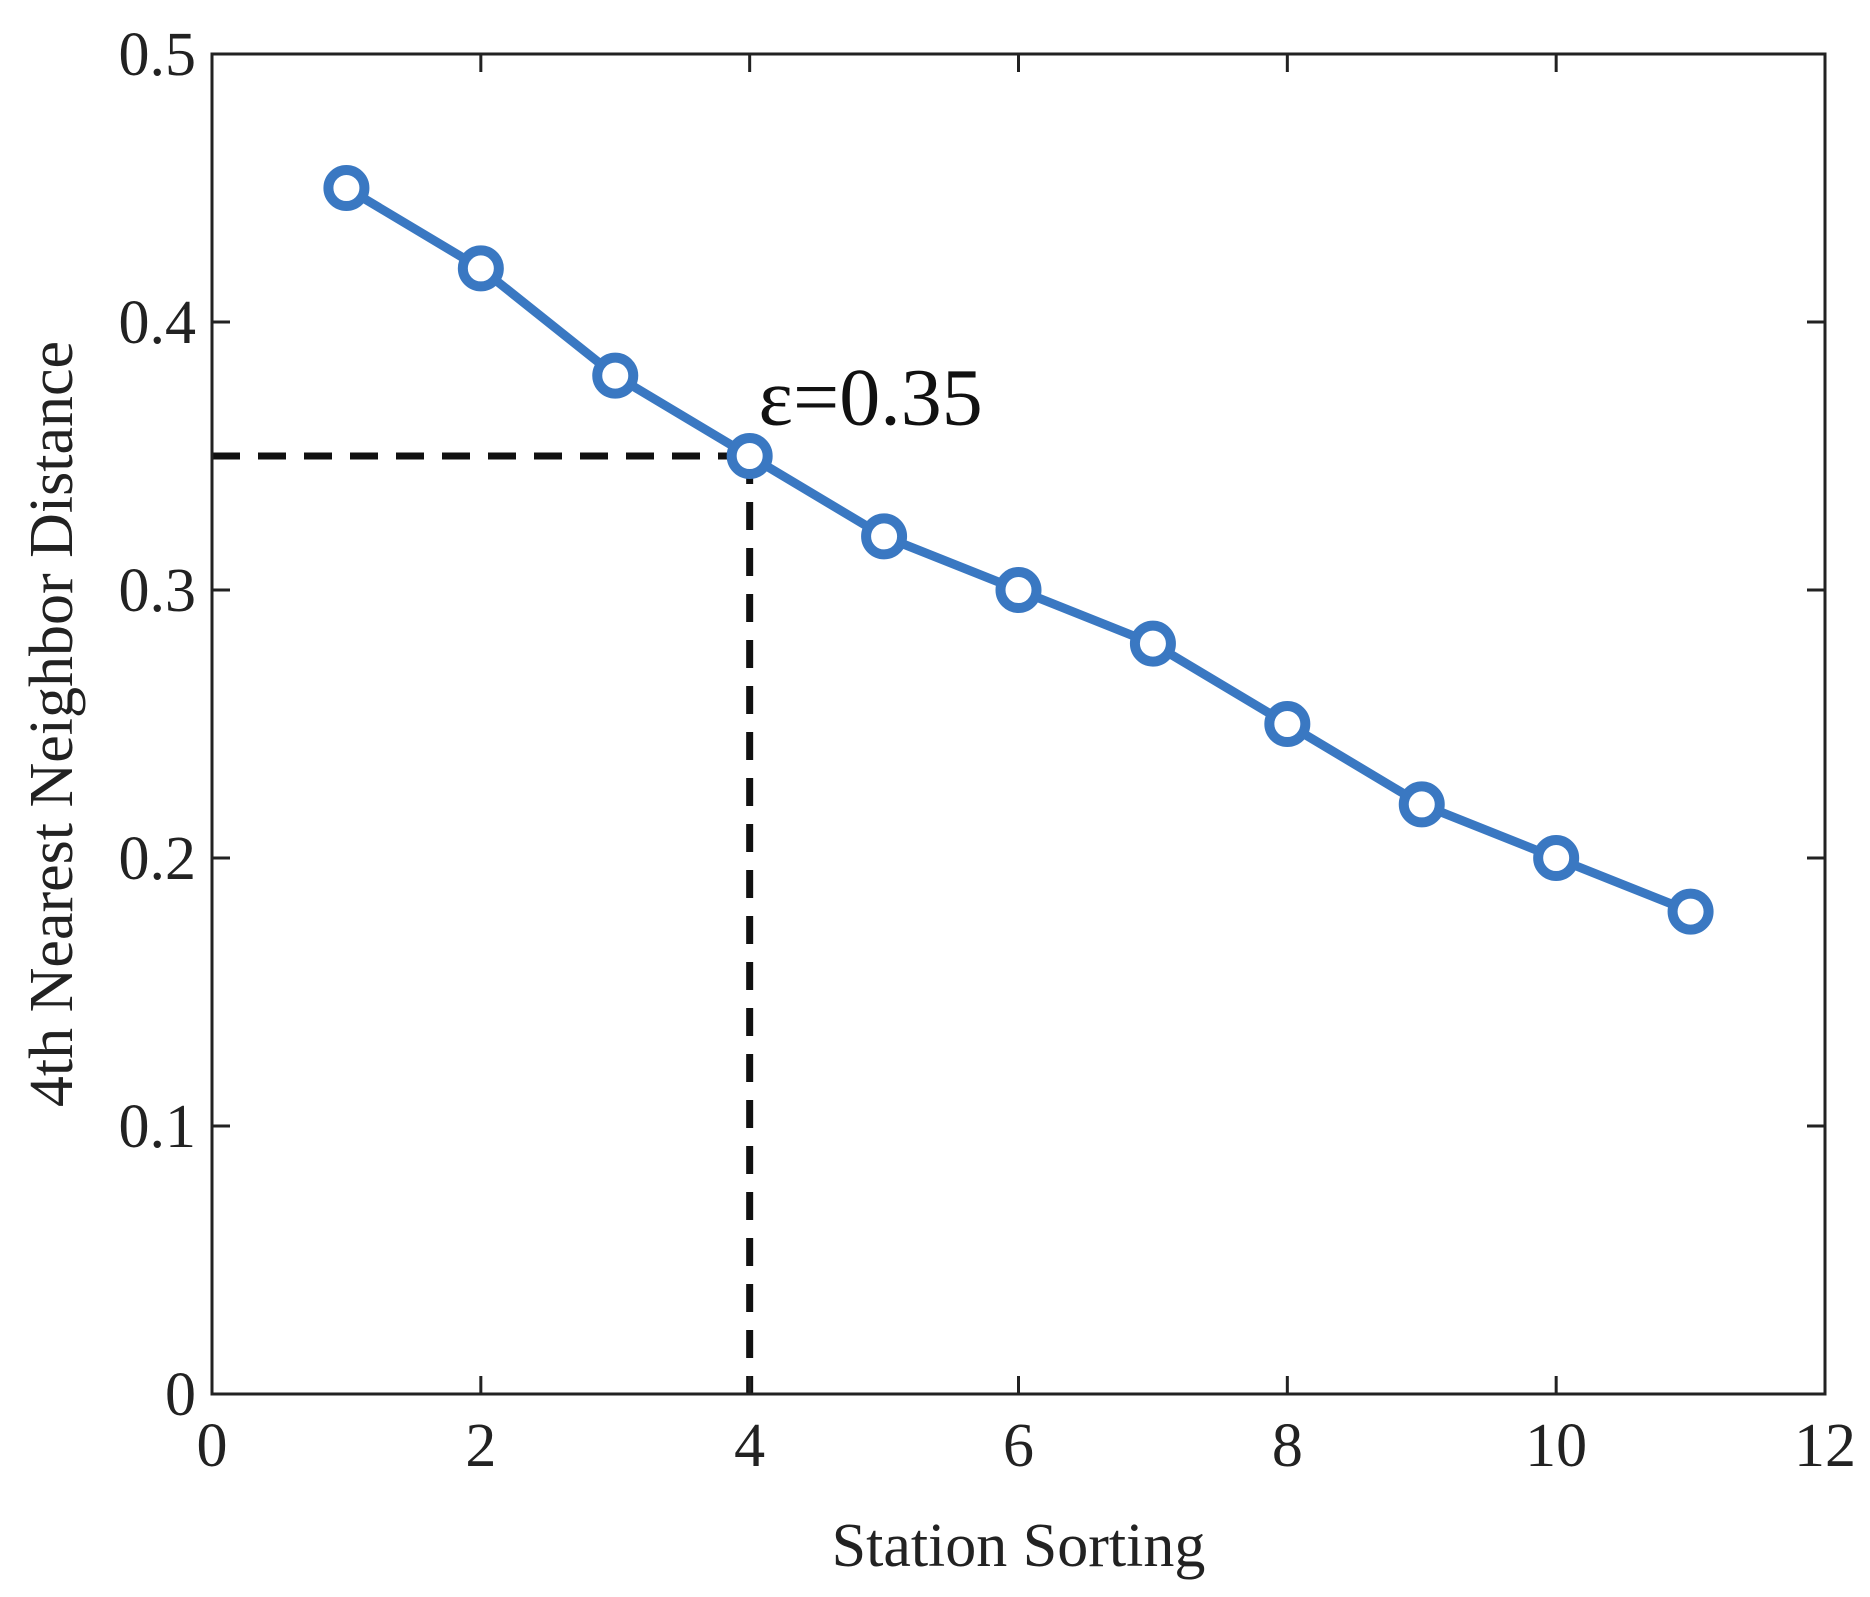  I want to click on y-tick-label: 0.5, so click(158, 55).